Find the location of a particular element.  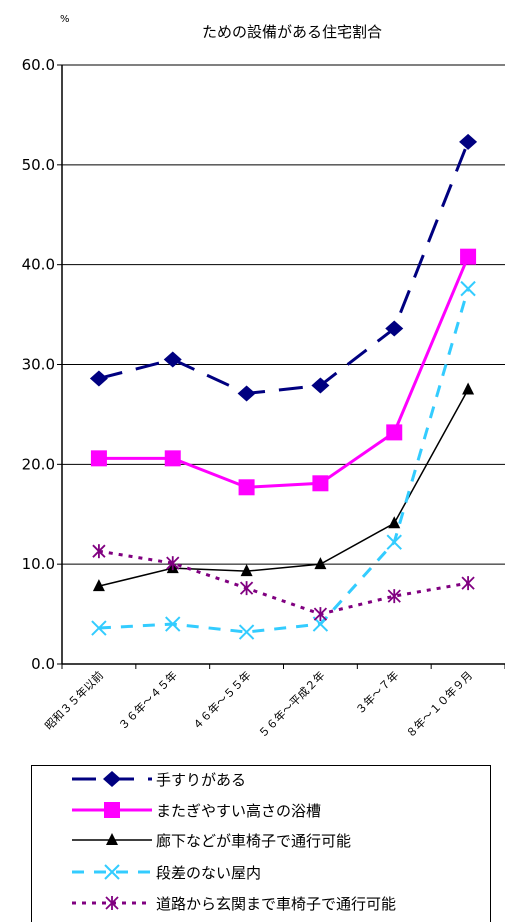

y-axis-ticks: 0.0 10.0 20.0 30.0 40.0 50.0 60.0 is located at coordinates (42, 364).